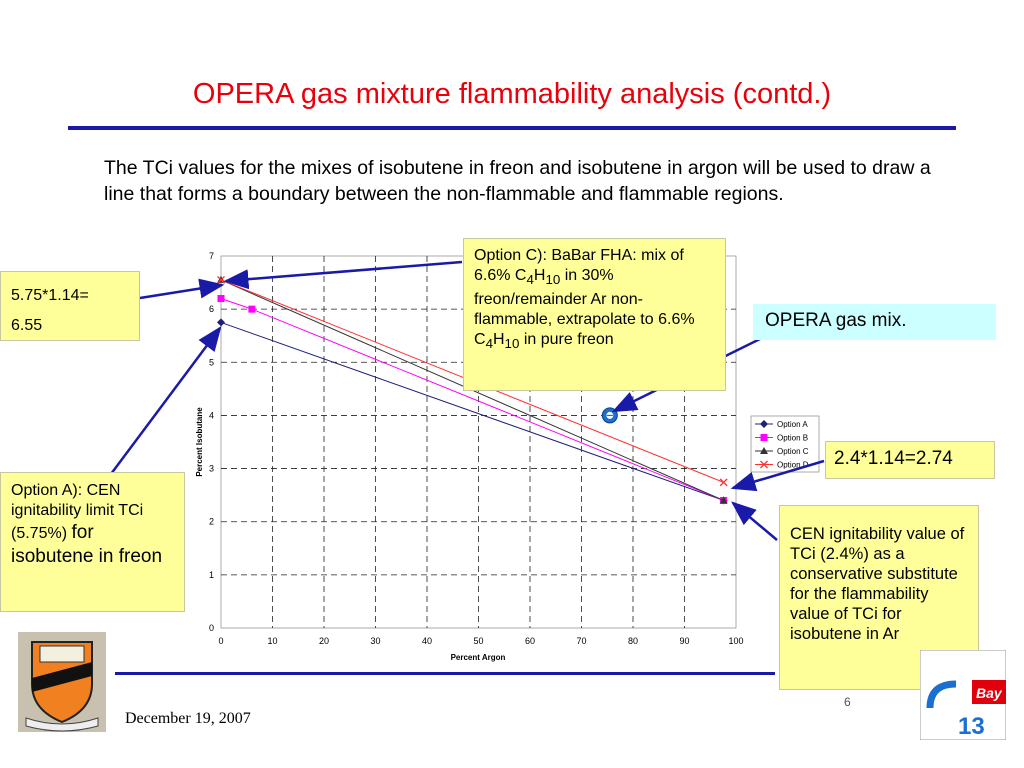  Describe the element at coordinates (445, 673) in the screenshot. I see `footer-divider` at that location.